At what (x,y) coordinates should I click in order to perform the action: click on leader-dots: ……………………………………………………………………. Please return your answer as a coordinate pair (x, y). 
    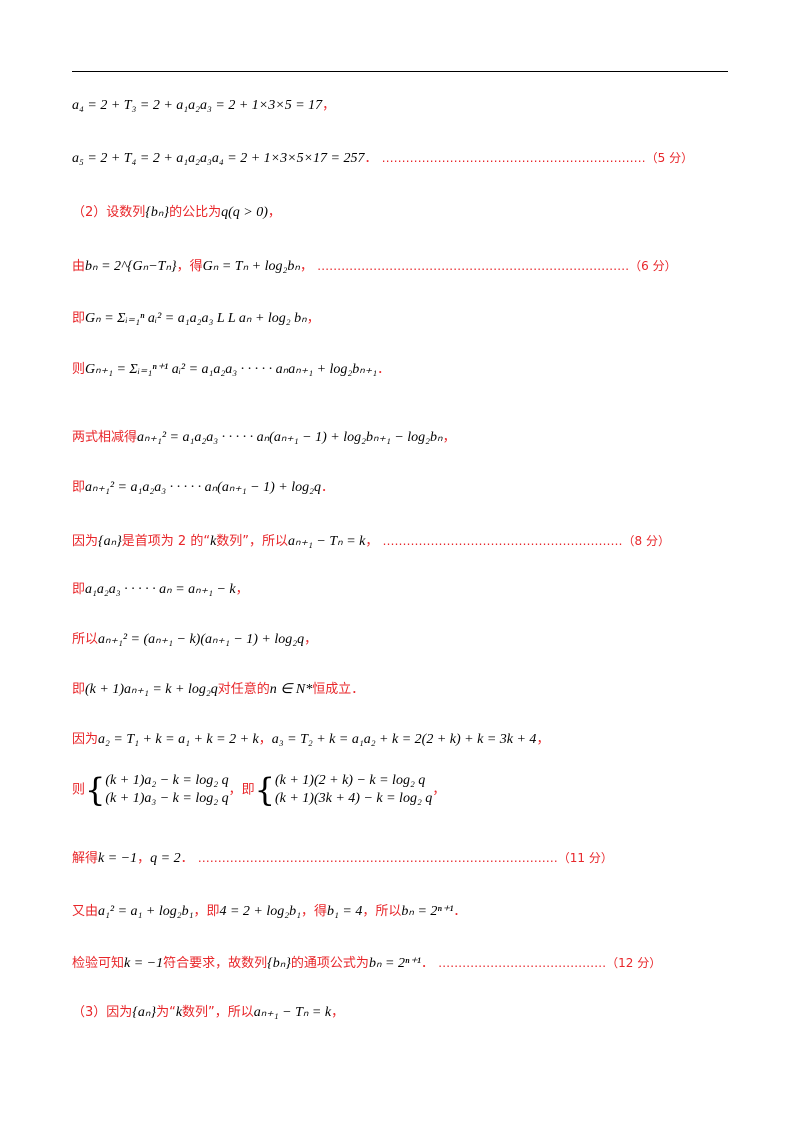
    Looking at the image, I should click on (473, 266).